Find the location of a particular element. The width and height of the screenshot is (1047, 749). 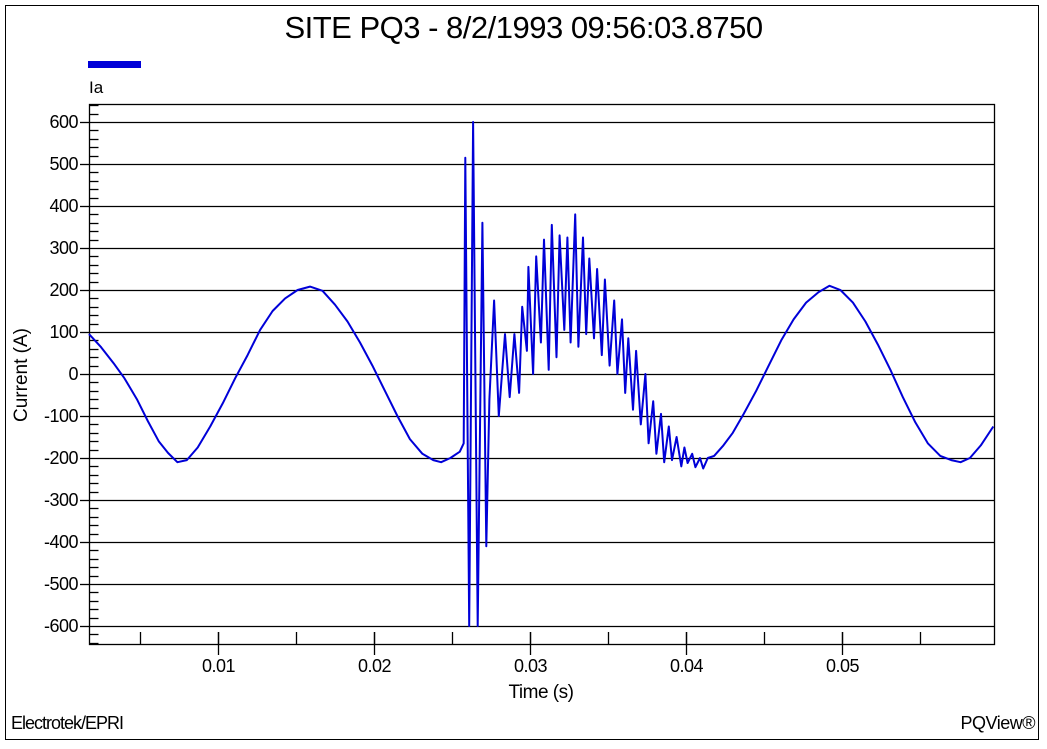

y-tick-label: -200 is located at coordinates (61, 457).